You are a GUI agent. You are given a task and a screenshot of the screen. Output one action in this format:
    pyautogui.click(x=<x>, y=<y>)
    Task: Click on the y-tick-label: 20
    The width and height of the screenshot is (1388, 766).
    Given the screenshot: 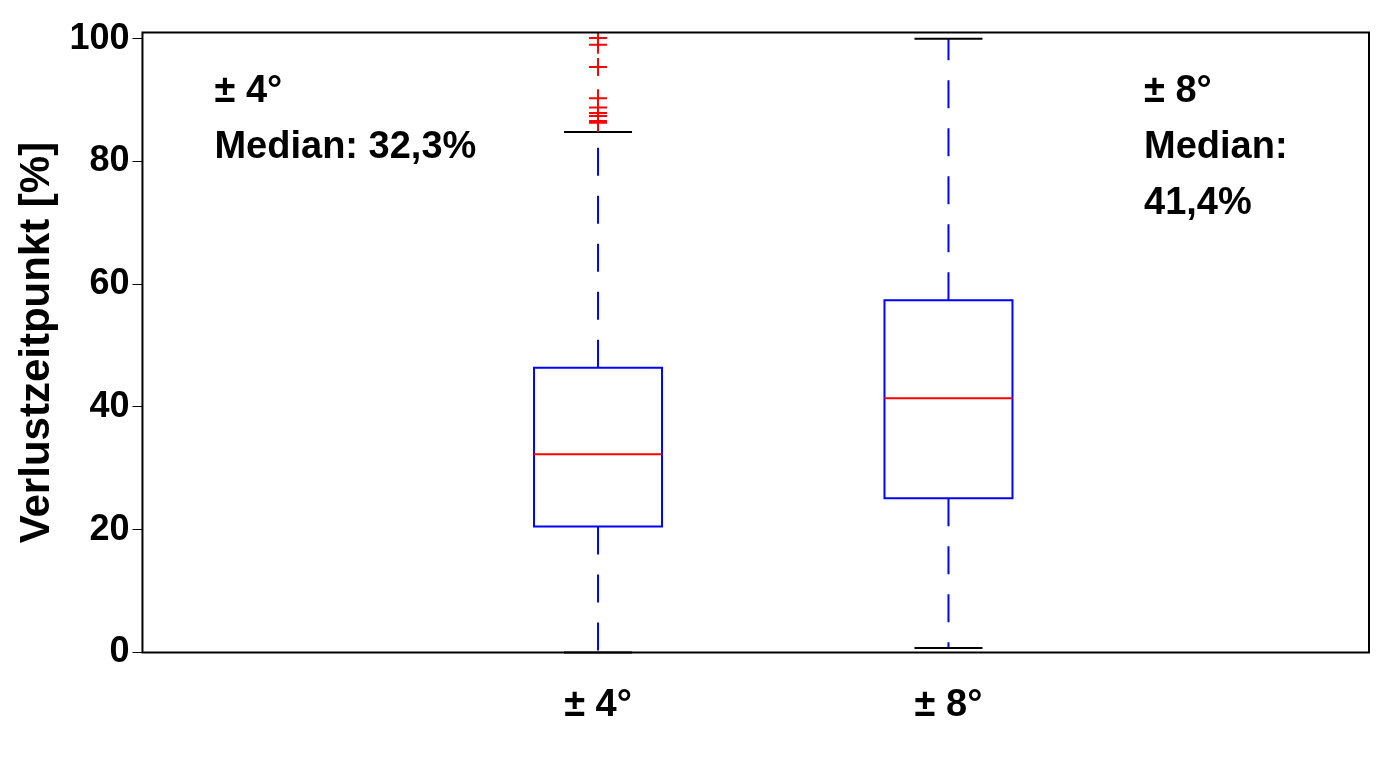 What is the action you would take?
    pyautogui.click(x=109, y=527)
    